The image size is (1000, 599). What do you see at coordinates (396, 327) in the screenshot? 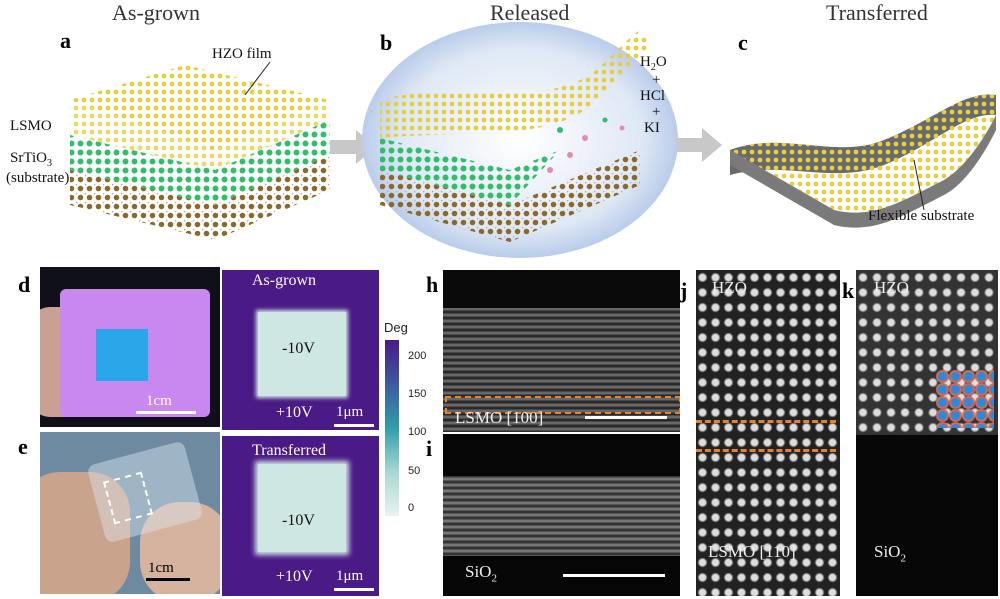
I see `colorbar-label: Deg` at bounding box center [396, 327].